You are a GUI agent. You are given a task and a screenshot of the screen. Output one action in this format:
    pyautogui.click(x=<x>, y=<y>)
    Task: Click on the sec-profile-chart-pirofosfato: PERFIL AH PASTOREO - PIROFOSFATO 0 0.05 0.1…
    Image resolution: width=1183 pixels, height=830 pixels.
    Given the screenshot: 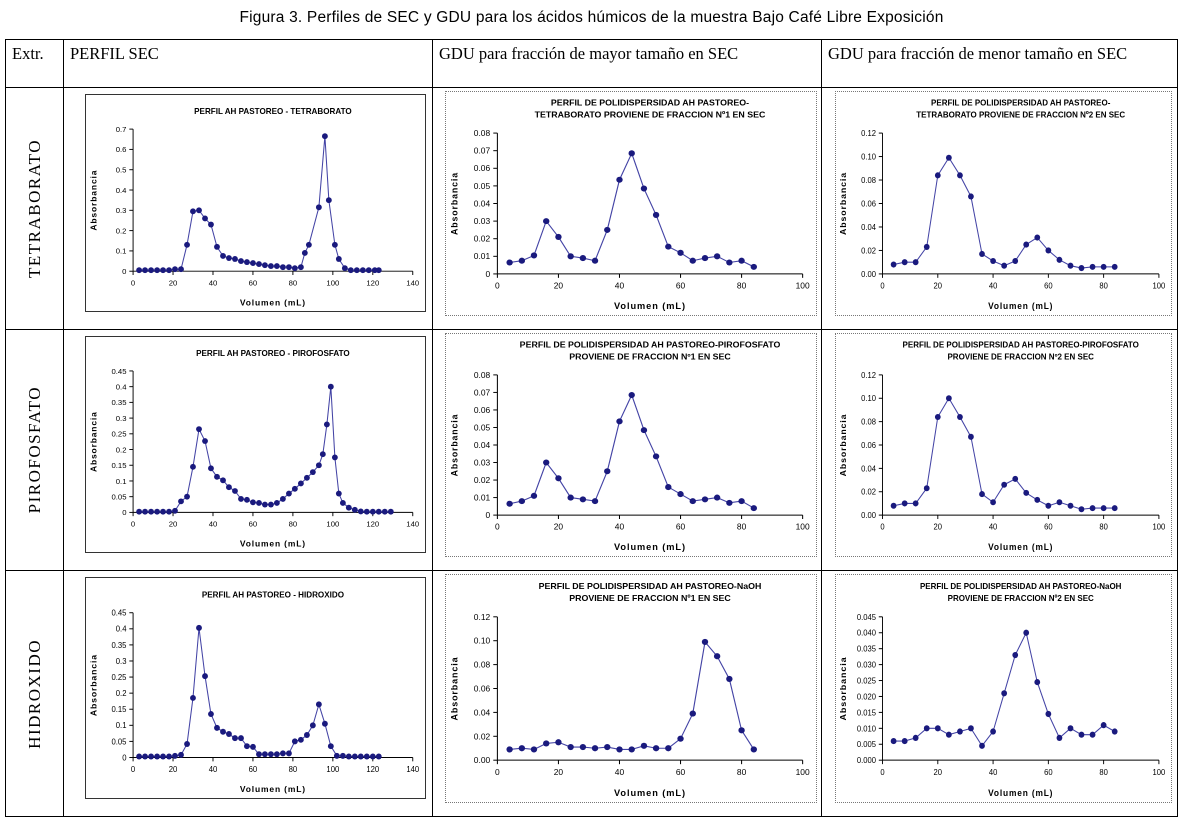 What is the action you would take?
    pyautogui.click(x=253, y=448)
    